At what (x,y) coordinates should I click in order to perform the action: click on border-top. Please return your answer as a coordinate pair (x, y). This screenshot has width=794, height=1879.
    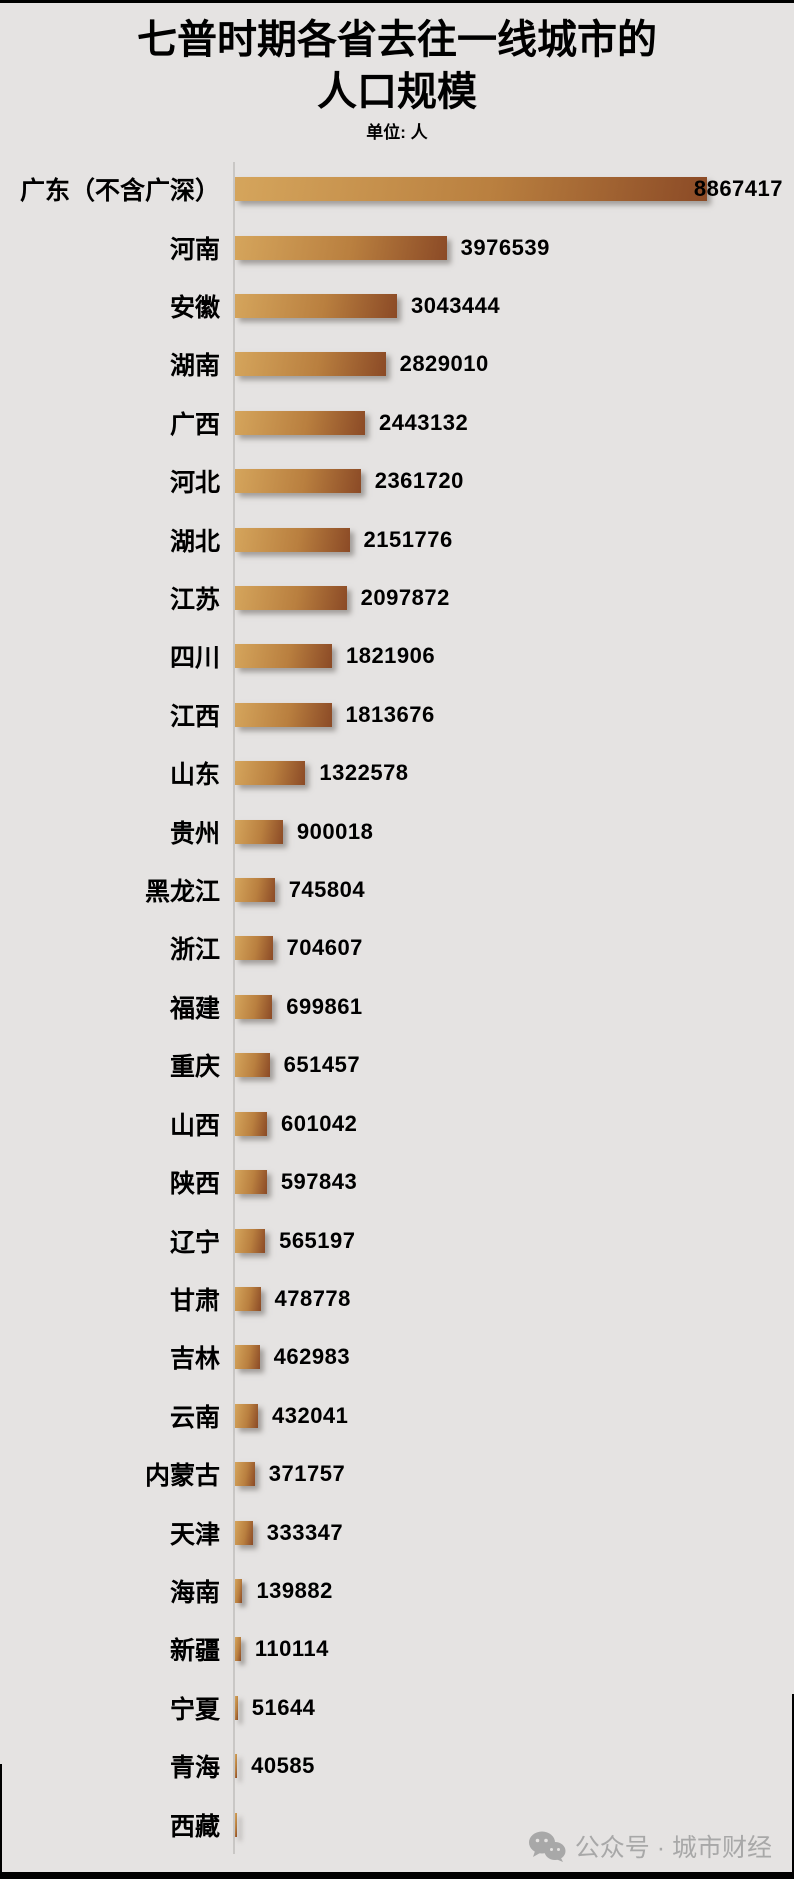
    Looking at the image, I should click on (397, 1).